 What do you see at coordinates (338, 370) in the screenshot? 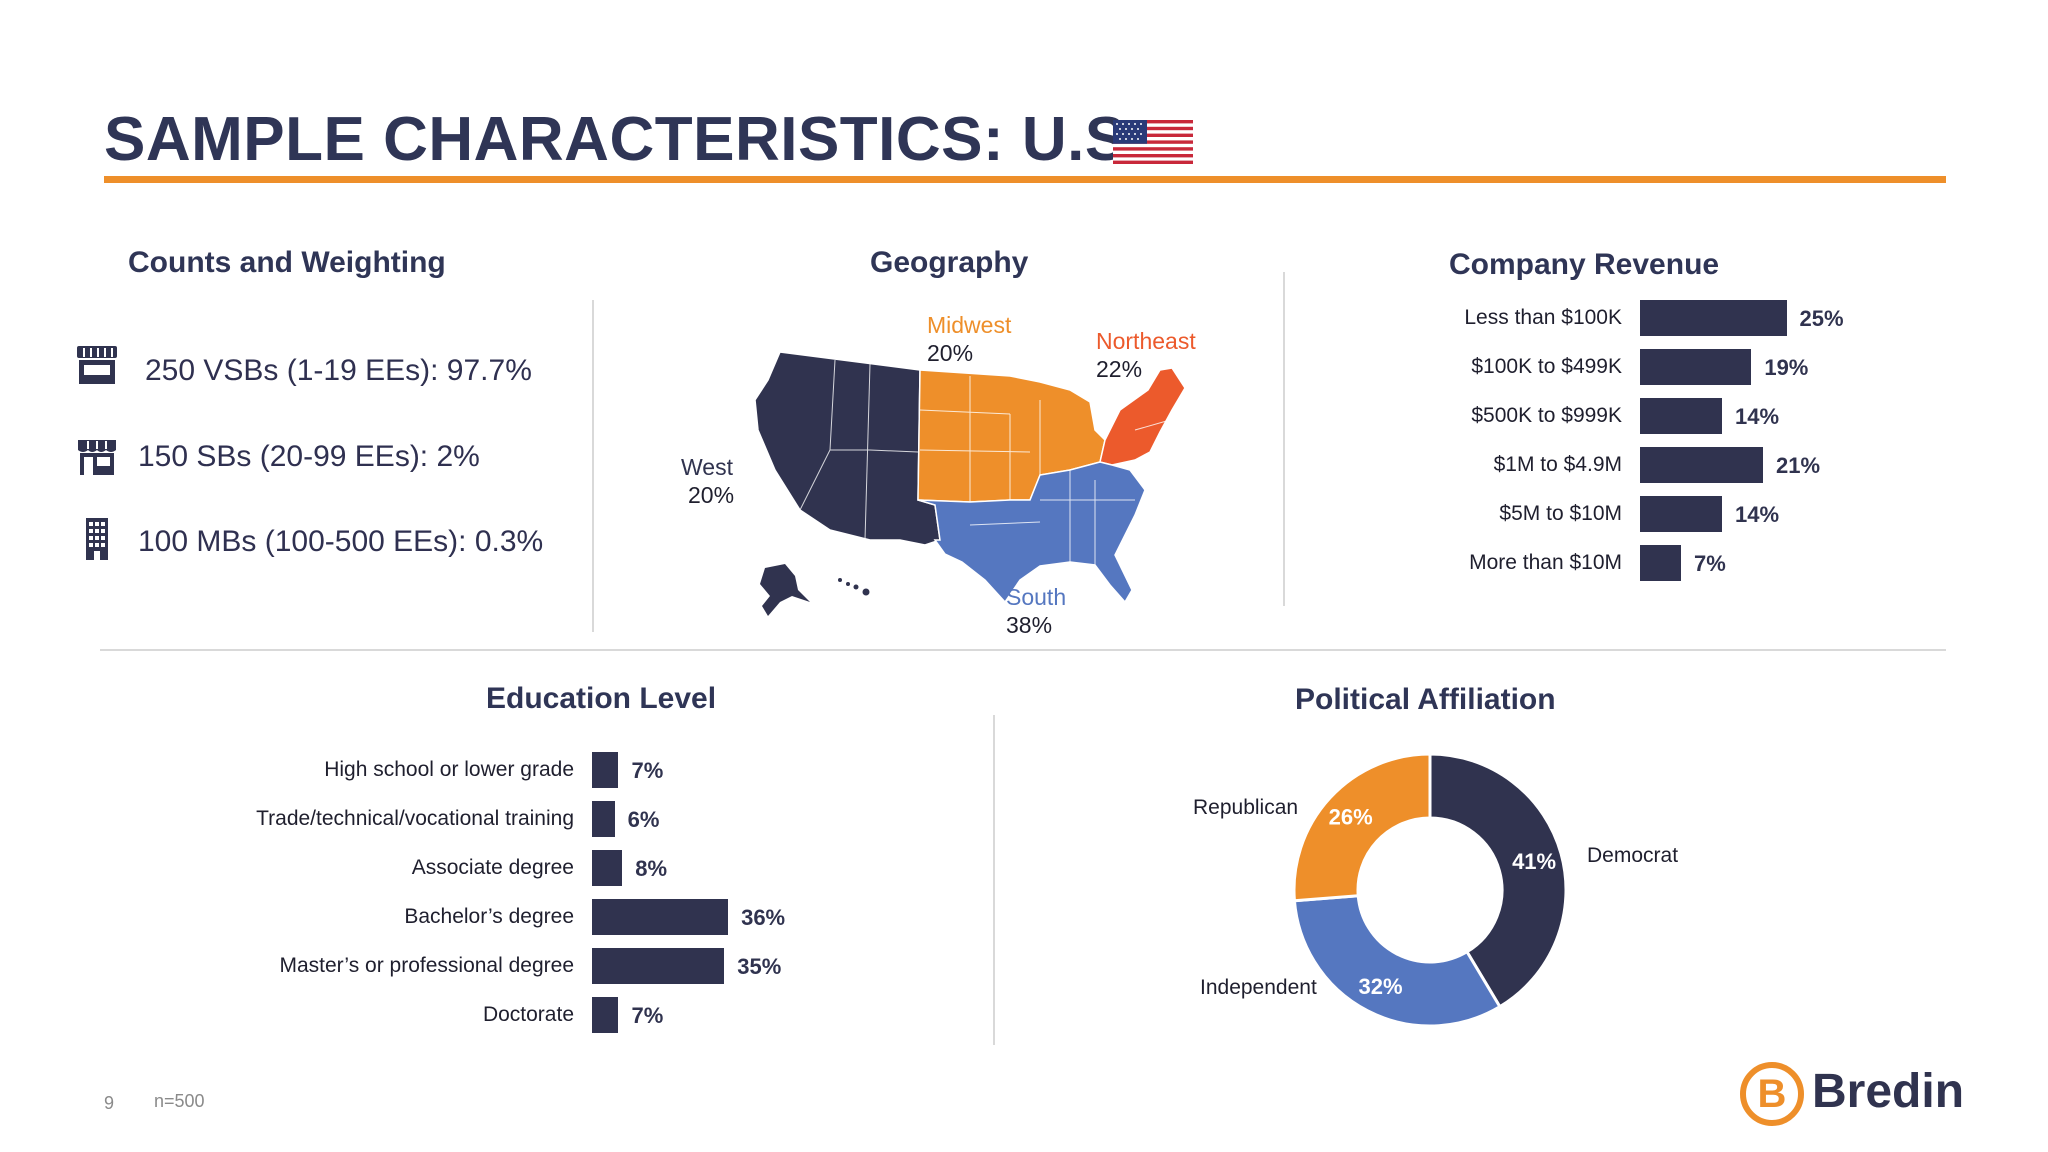
I see `count-vsb: 250 VSBs (1-19 EEs): 97.7%` at bounding box center [338, 370].